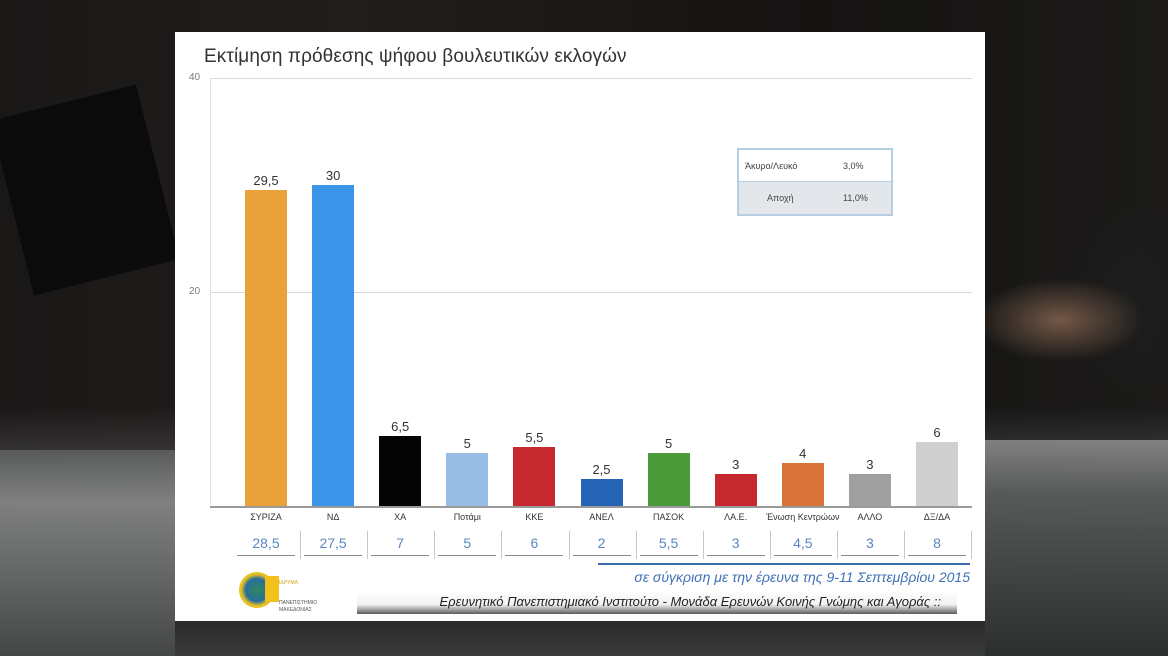  Describe the element at coordinates (601, 470) in the screenshot. I see `bar-value-label: 2,5` at that location.